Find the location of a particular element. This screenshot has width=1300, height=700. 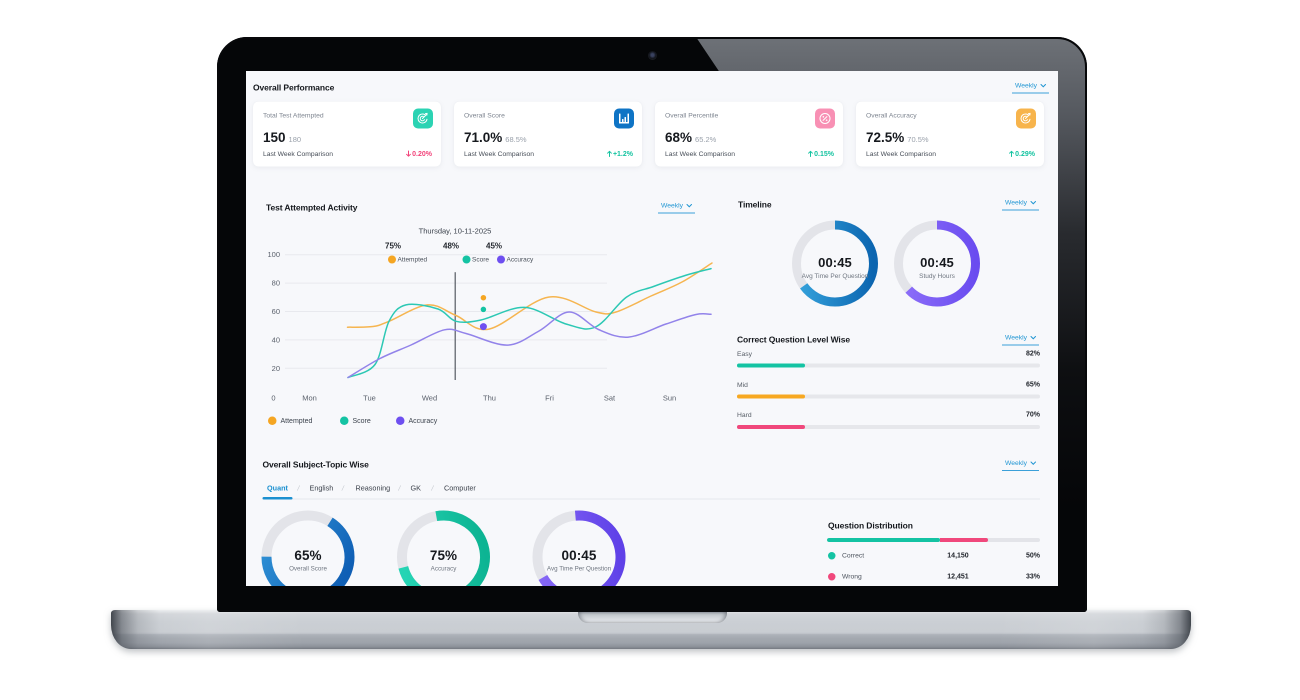

svg-text: Wed is located at coordinates (429, 398).